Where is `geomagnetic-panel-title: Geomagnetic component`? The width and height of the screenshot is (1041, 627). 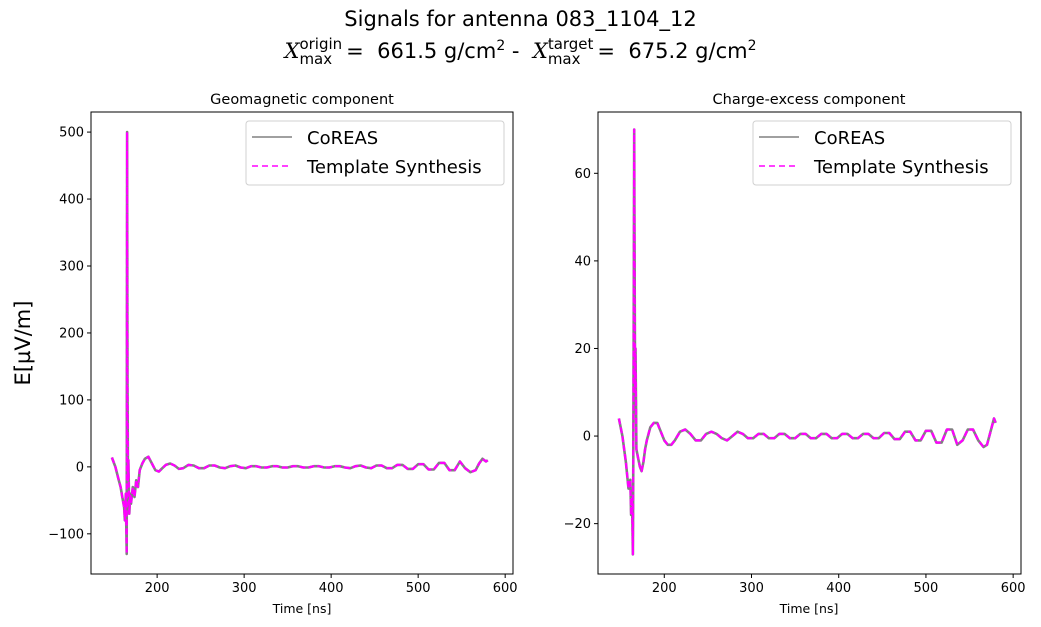 geomagnetic-panel-title: Geomagnetic component is located at coordinates (302, 100).